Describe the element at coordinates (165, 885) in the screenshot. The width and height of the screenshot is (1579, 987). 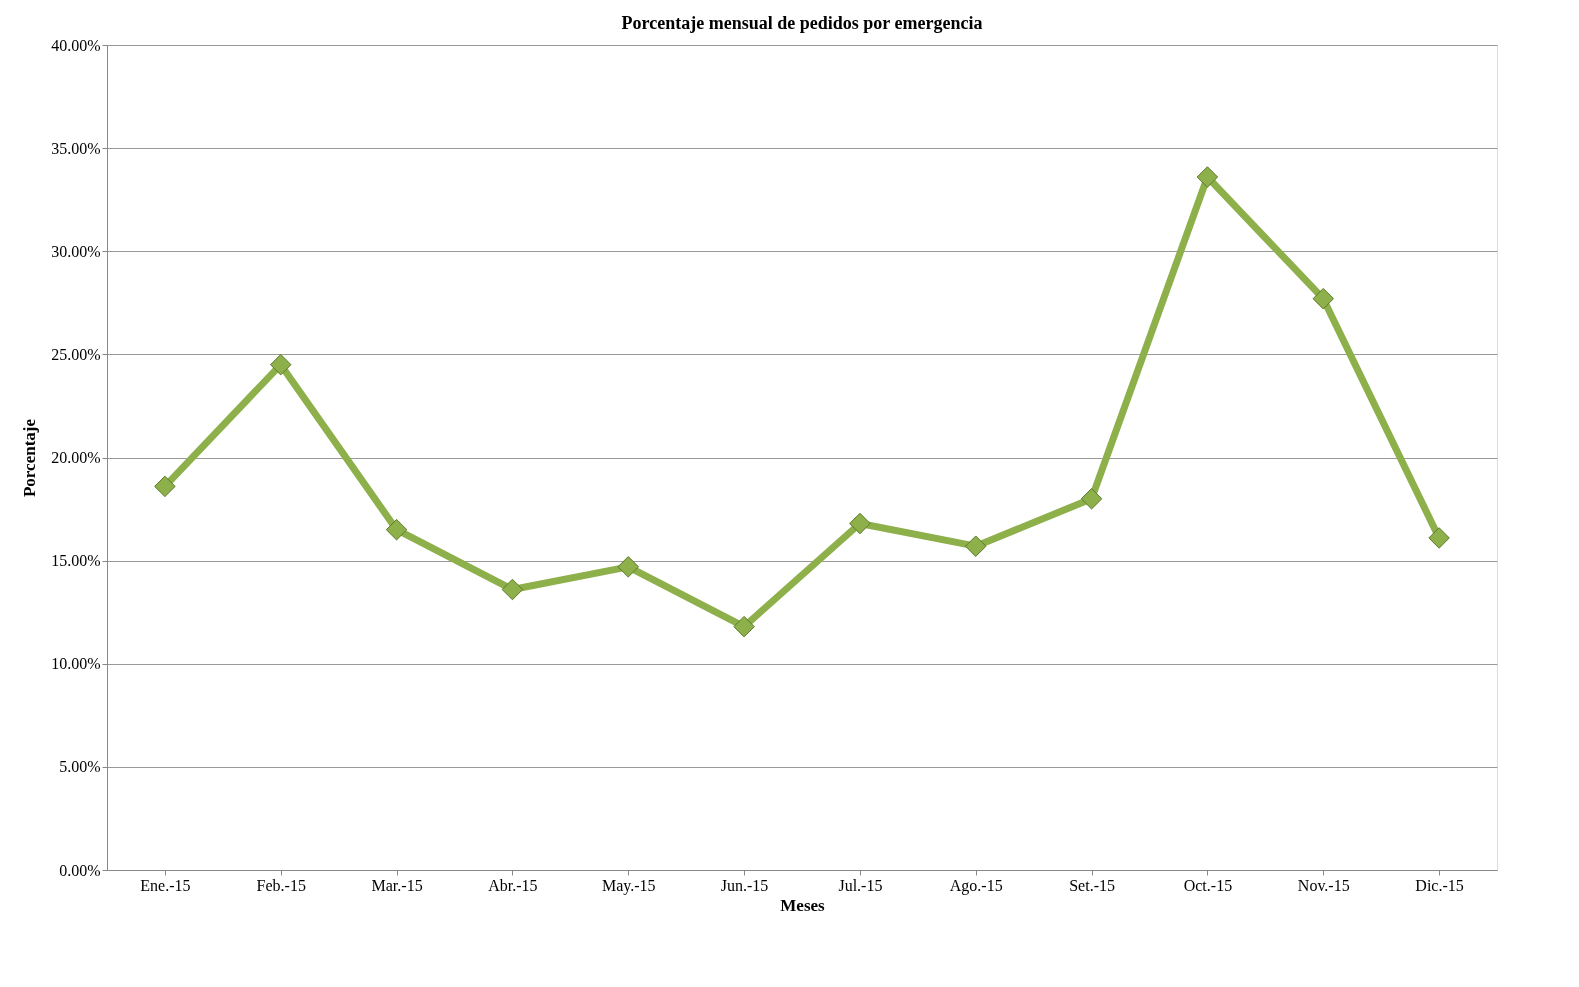
I see `x-tick-label: Ene.-15` at that location.